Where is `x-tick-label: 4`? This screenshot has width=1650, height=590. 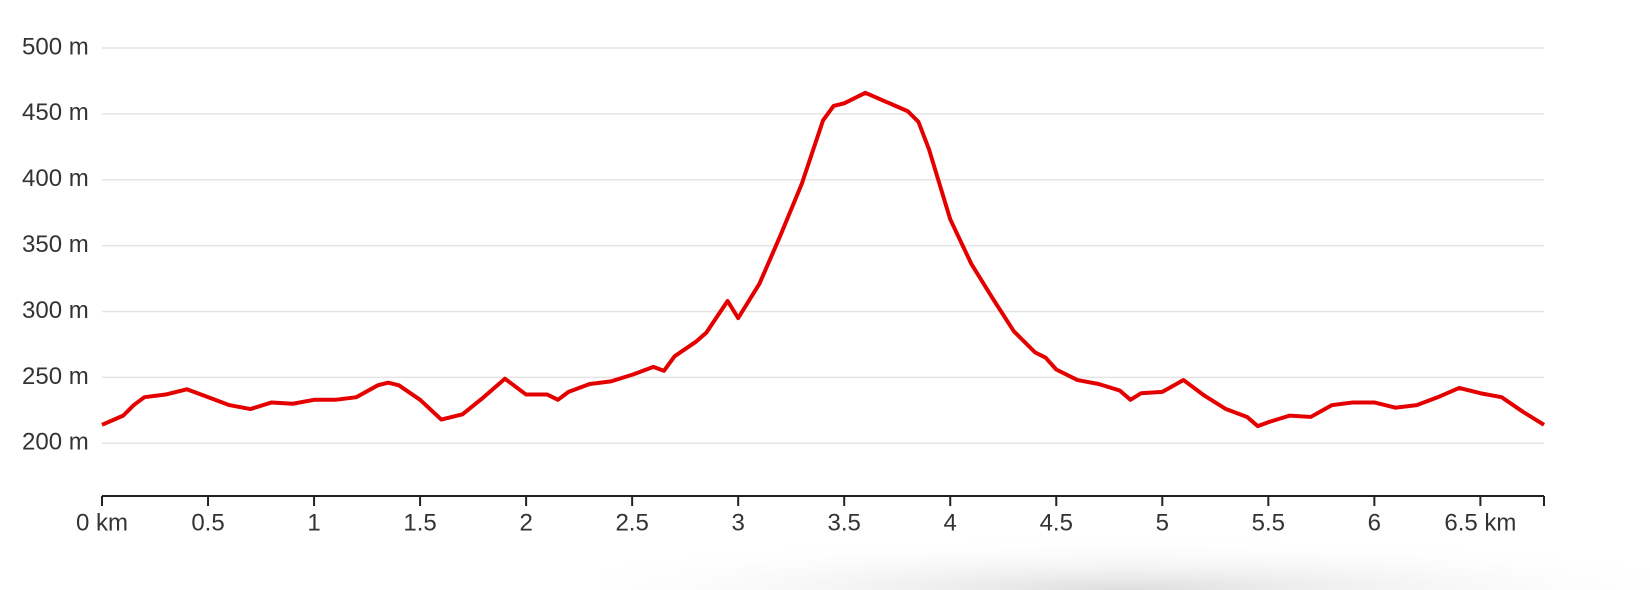
x-tick-label: 4 is located at coordinates (950, 522).